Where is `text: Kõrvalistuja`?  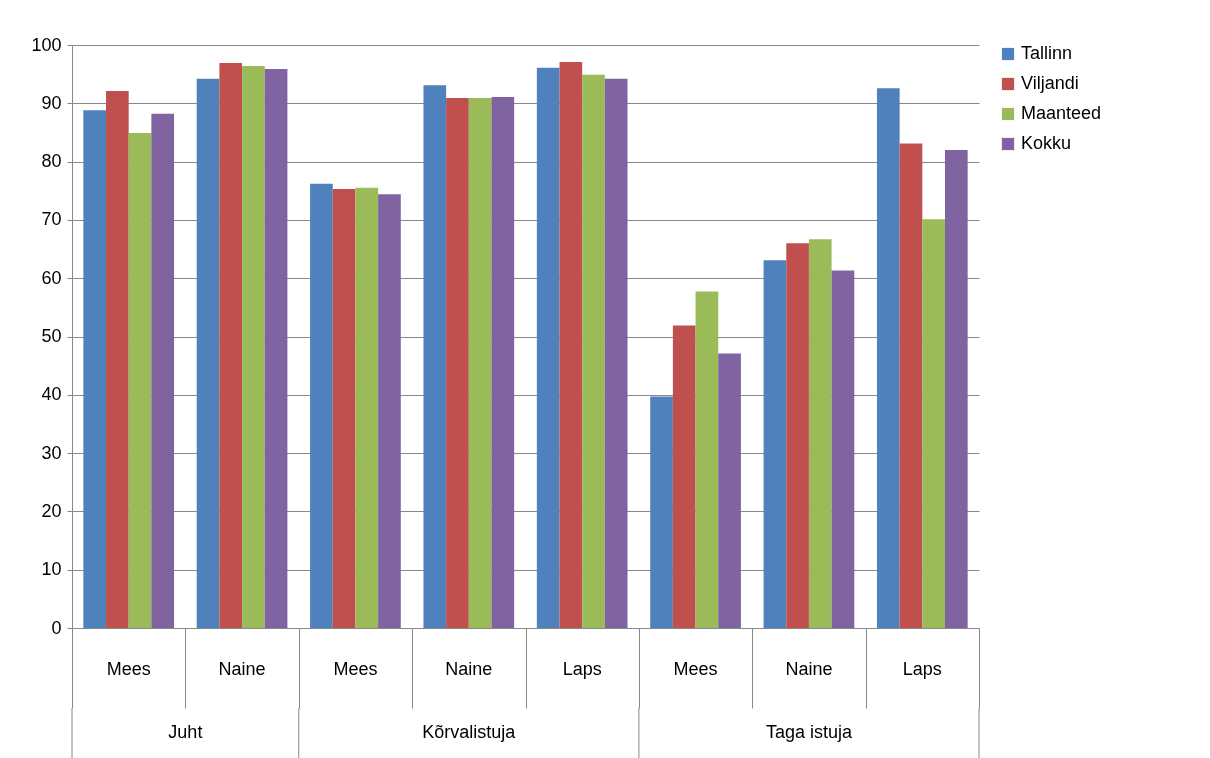 text: Kõrvalistuja is located at coordinates (469, 732).